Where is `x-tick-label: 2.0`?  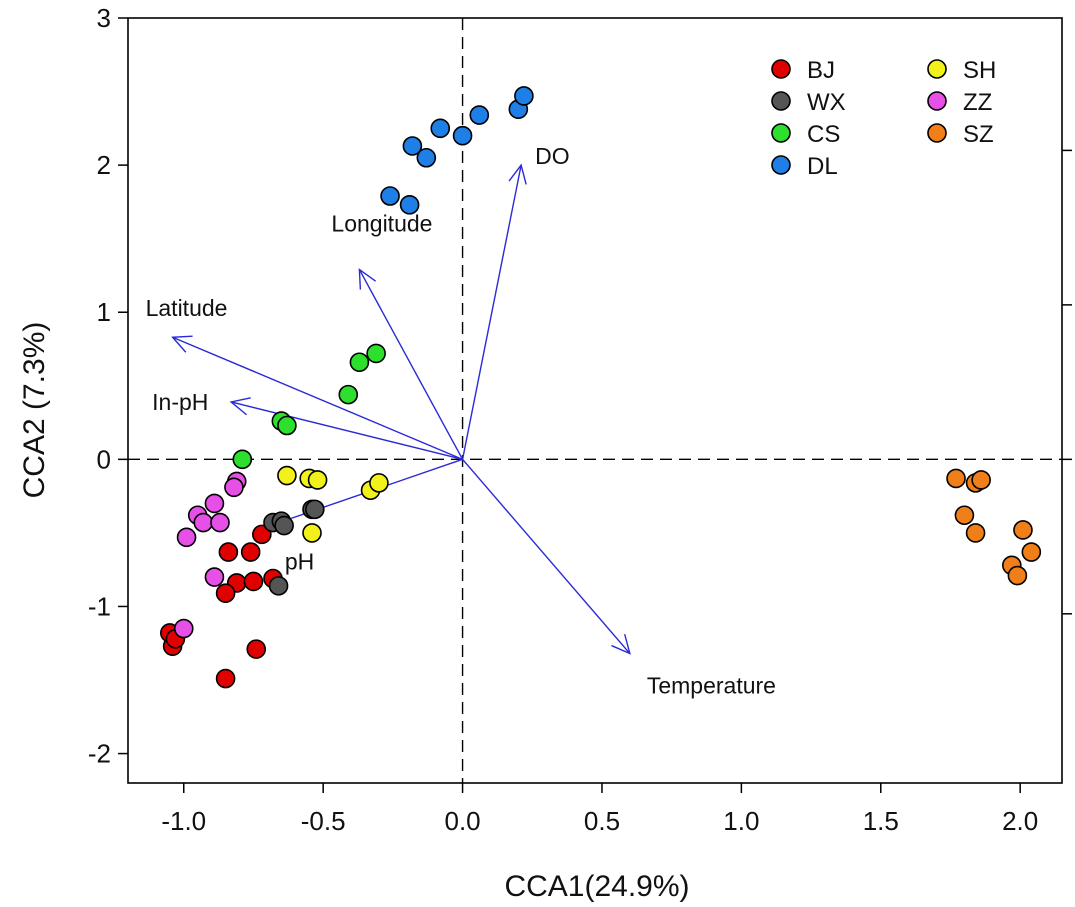 x-tick-label: 2.0 is located at coordinates (1020, 821).